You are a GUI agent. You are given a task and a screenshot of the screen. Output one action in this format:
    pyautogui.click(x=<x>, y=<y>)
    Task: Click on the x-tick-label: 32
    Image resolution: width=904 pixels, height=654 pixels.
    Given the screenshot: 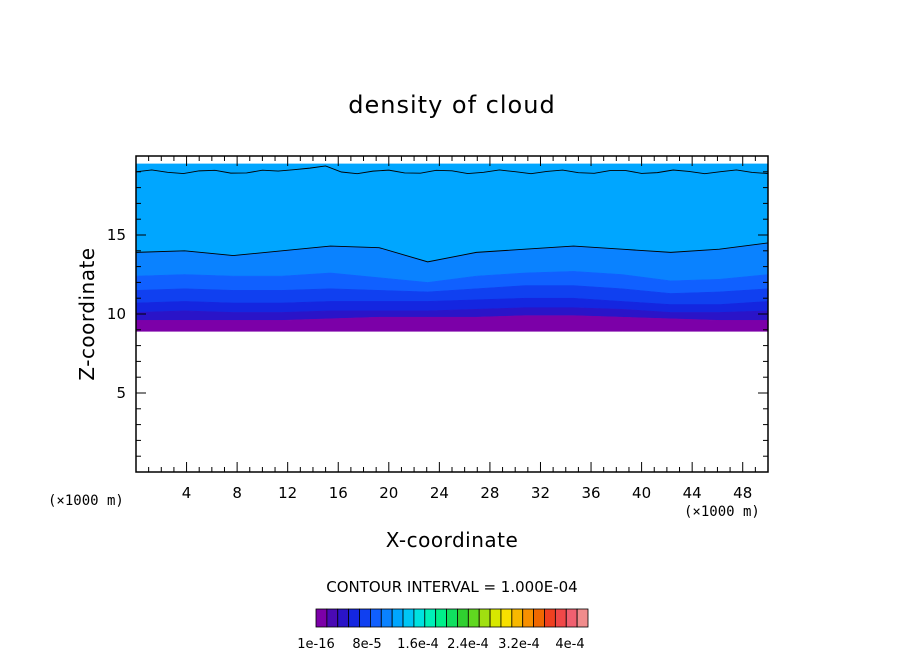 What is the action you would take?
    pyautogui.click(x=540, y=493)
    